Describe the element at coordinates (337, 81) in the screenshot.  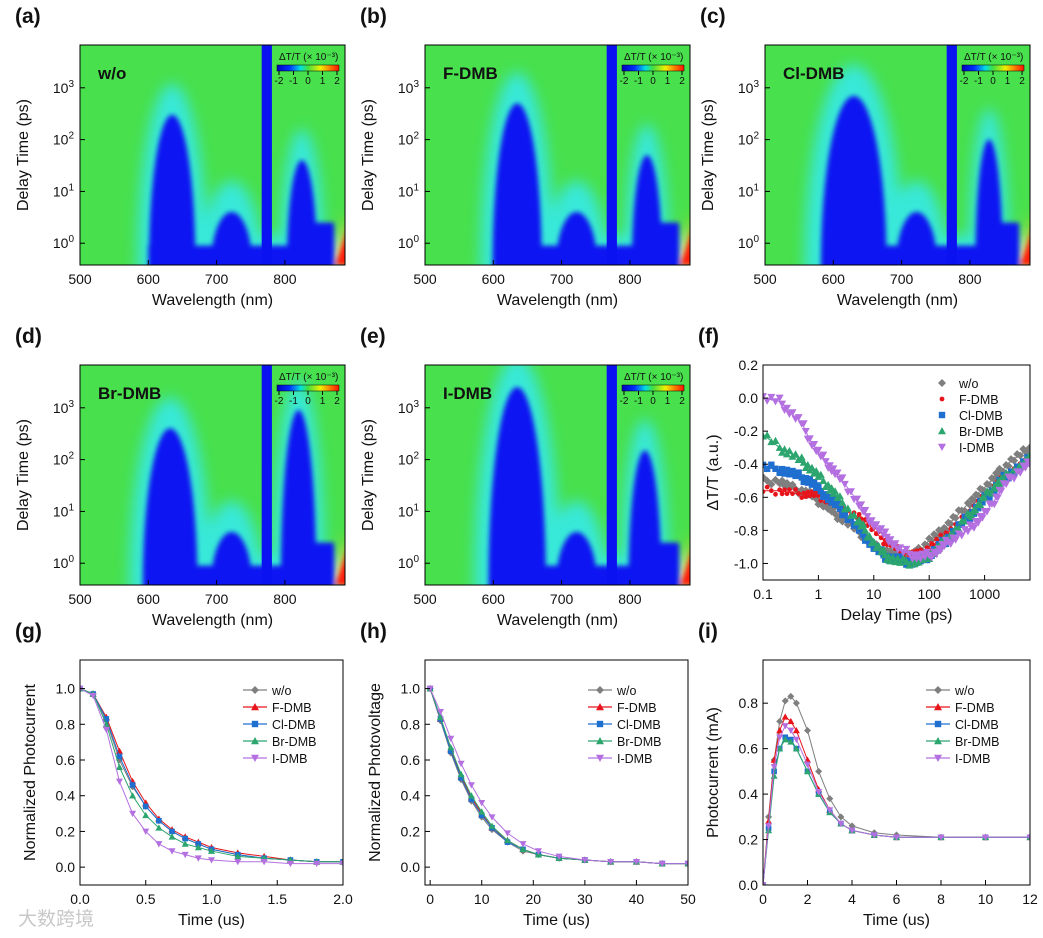
I see `colorbar-tick-label: 2` at that location.